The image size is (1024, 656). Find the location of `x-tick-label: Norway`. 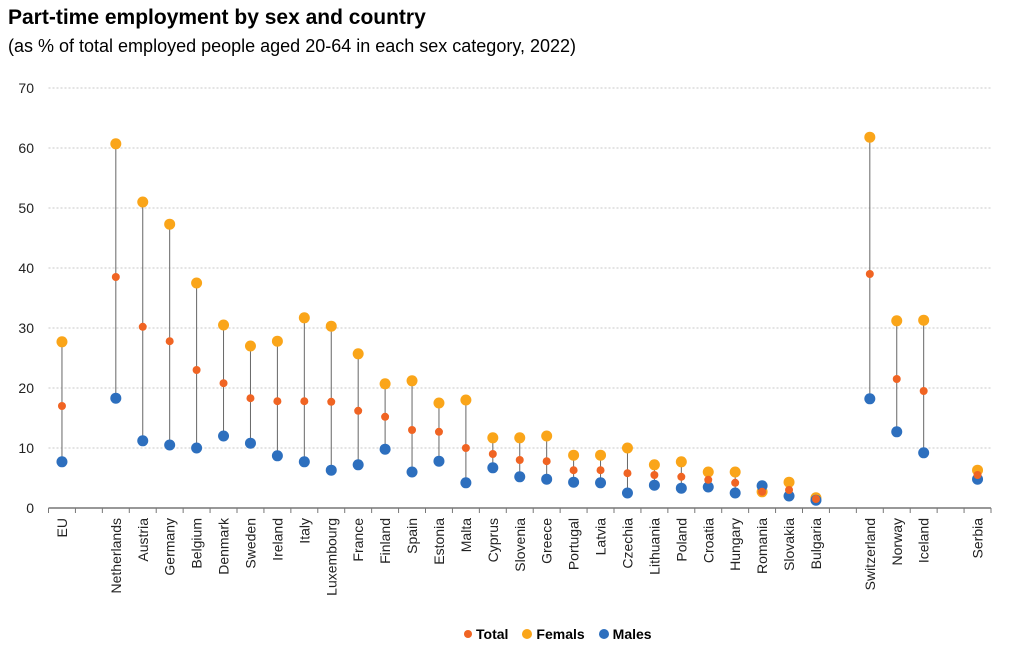

x-tick-label: Norway is located at coordinates (897, 541).